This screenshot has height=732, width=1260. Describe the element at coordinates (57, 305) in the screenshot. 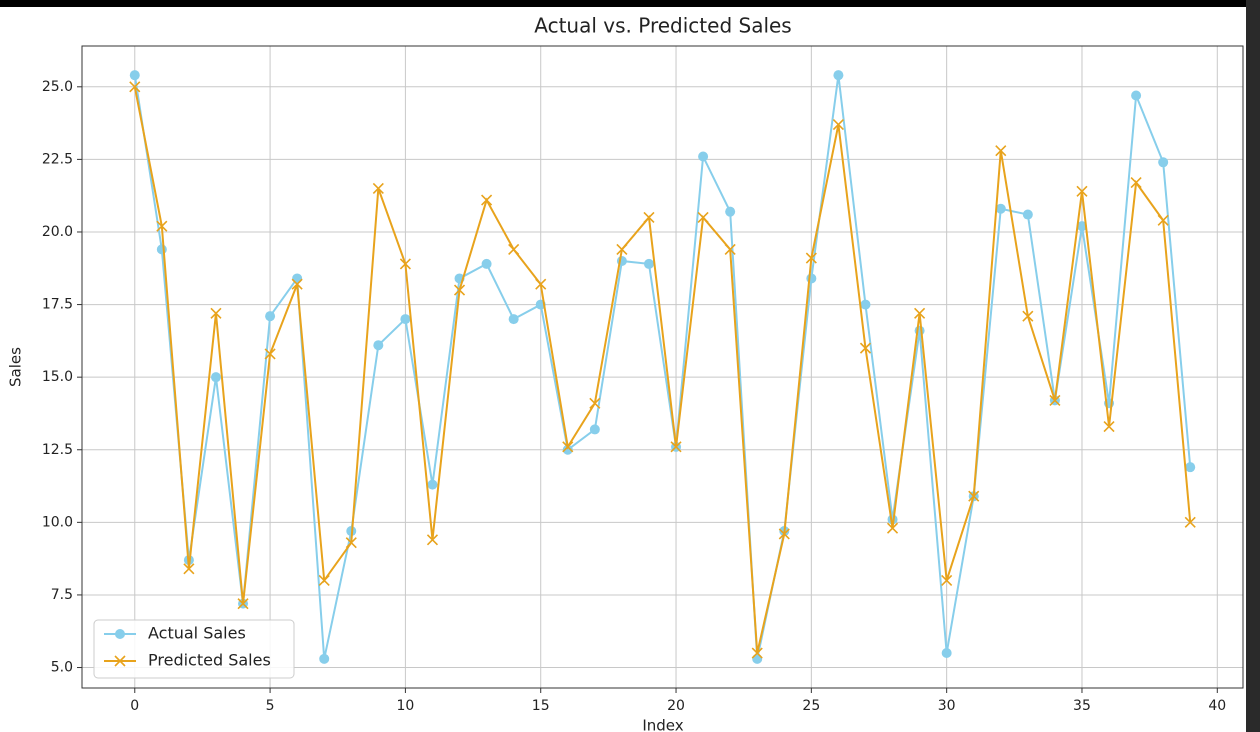

I see `y-tick-label: 17.5` at that location.